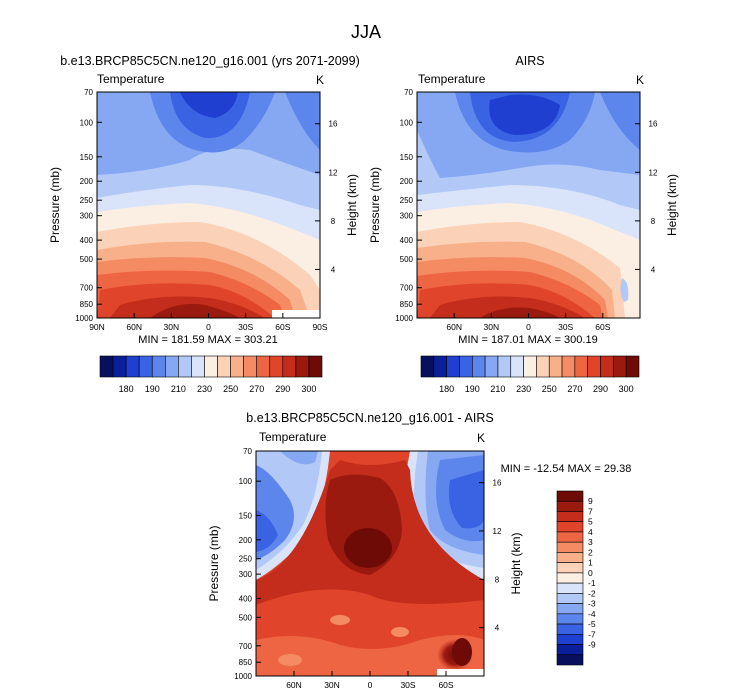 The height and width of the screenshot is (699, 733). I want to click on colorbar-label: -2, so click(592, 593).